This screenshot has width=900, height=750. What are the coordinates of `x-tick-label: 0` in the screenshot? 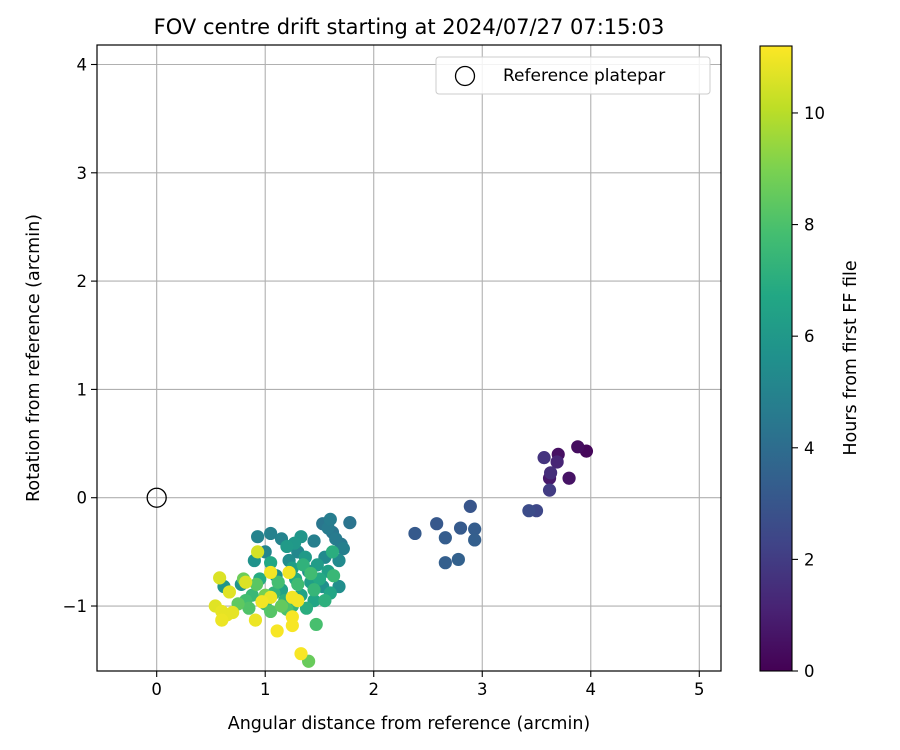 It's located at (156, 689).